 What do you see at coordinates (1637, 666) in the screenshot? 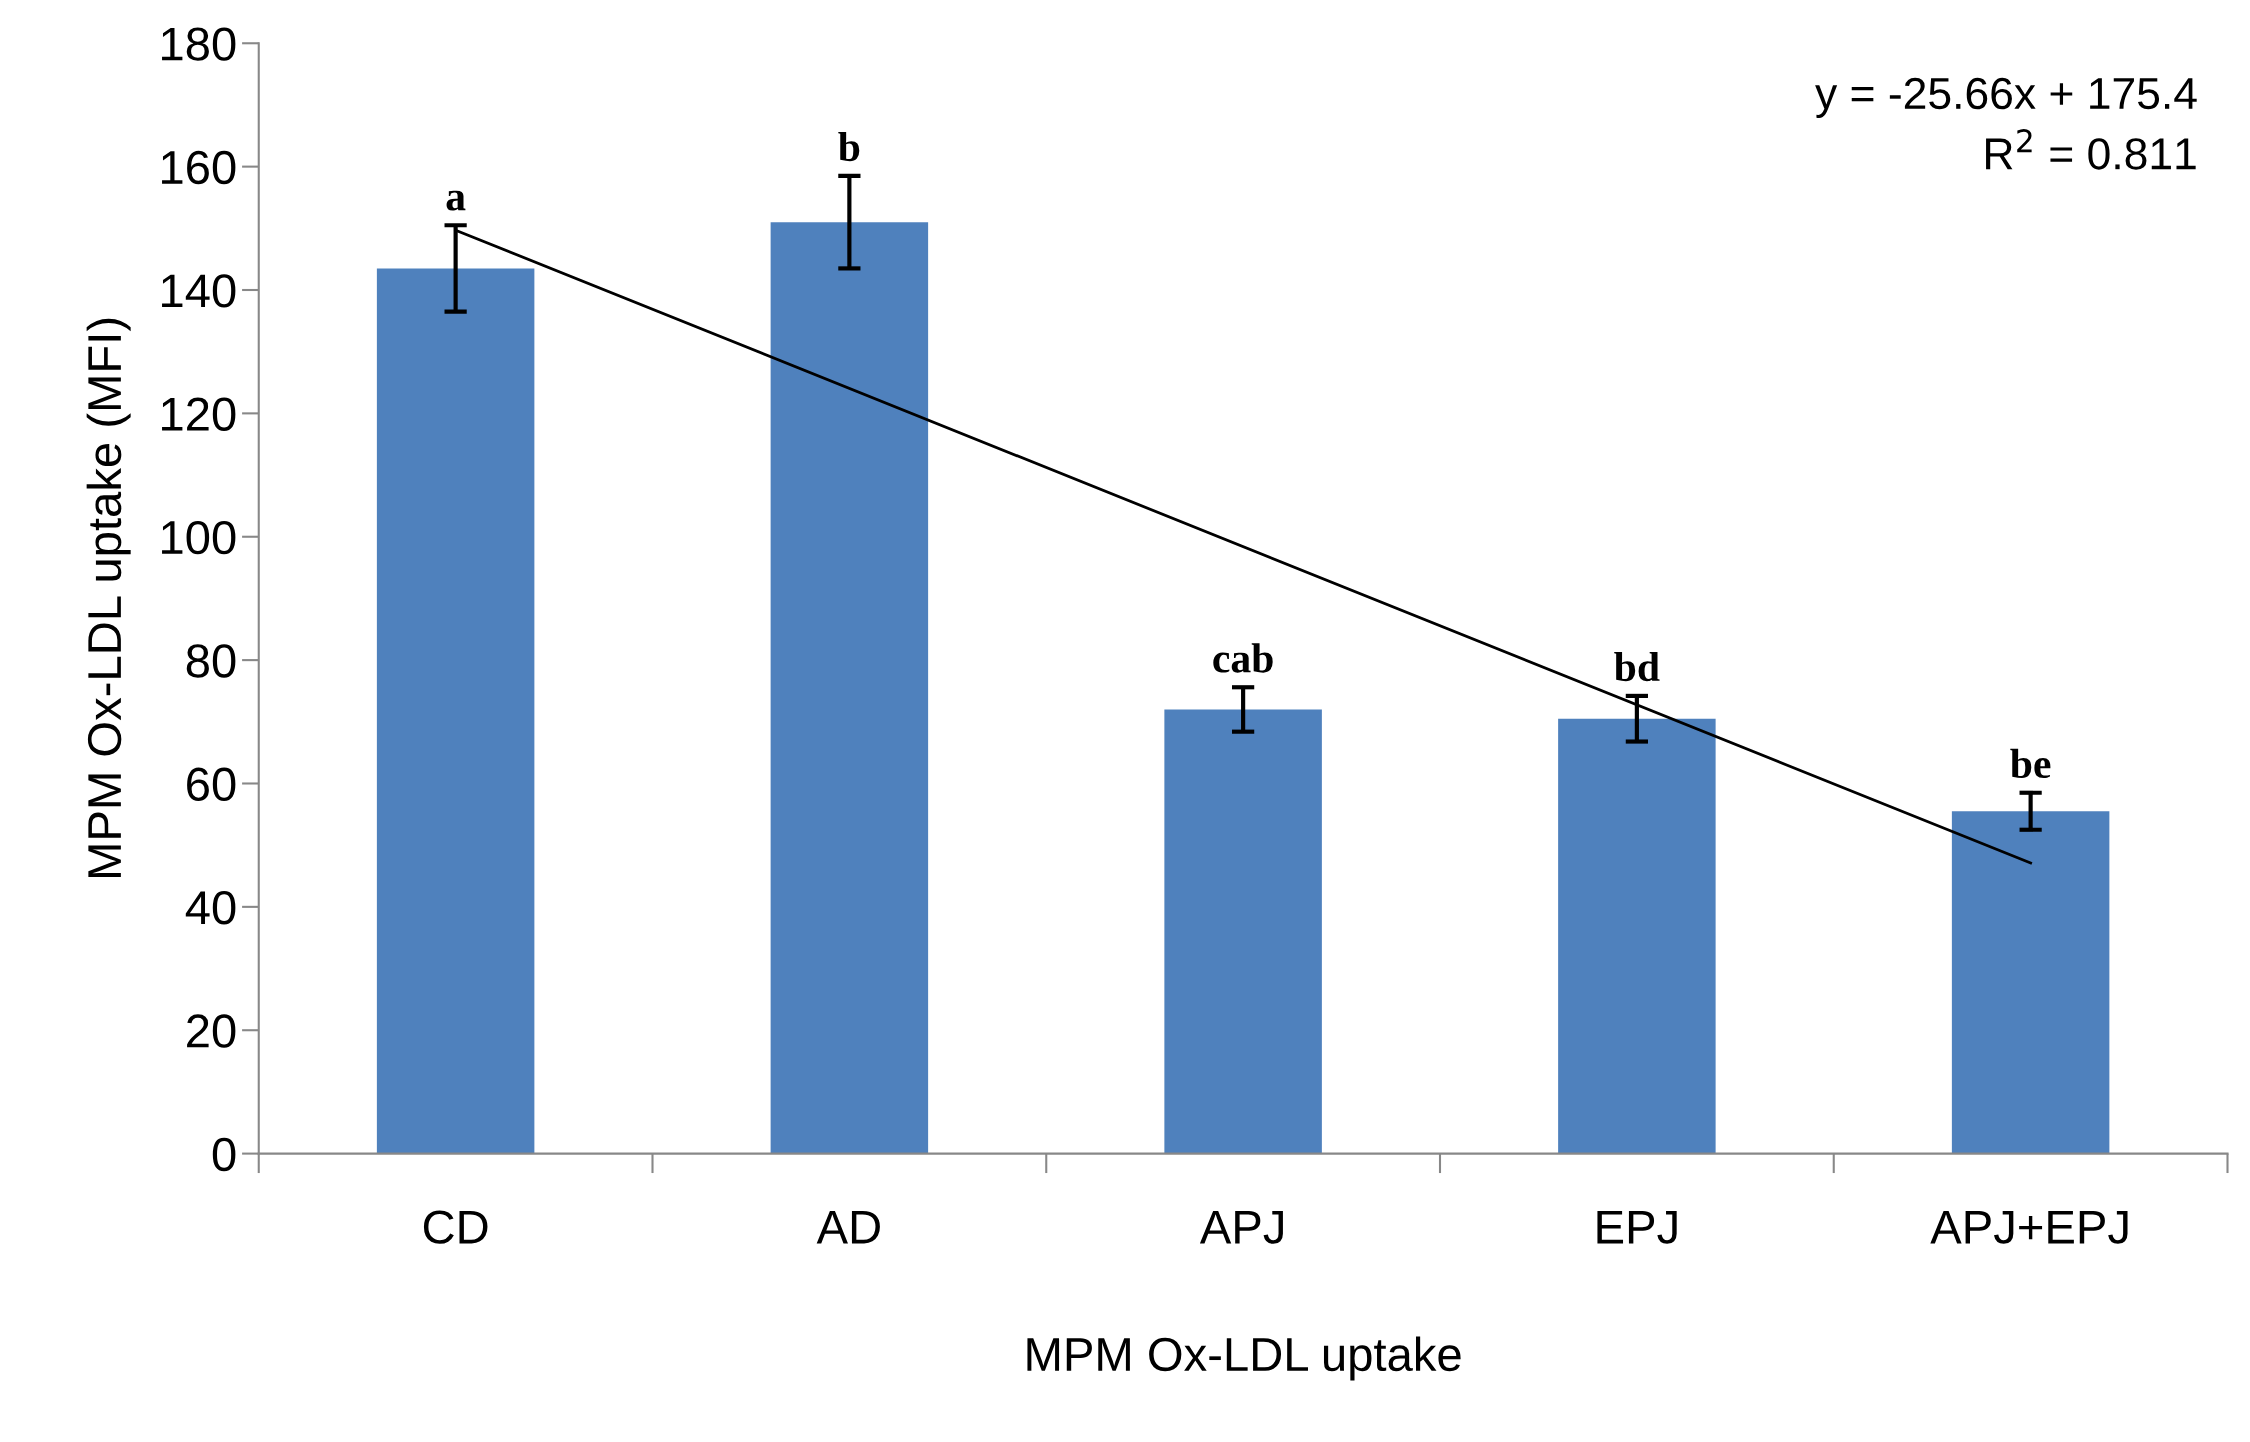
I see `annotation: bd` at bounding box center [1637, 666].